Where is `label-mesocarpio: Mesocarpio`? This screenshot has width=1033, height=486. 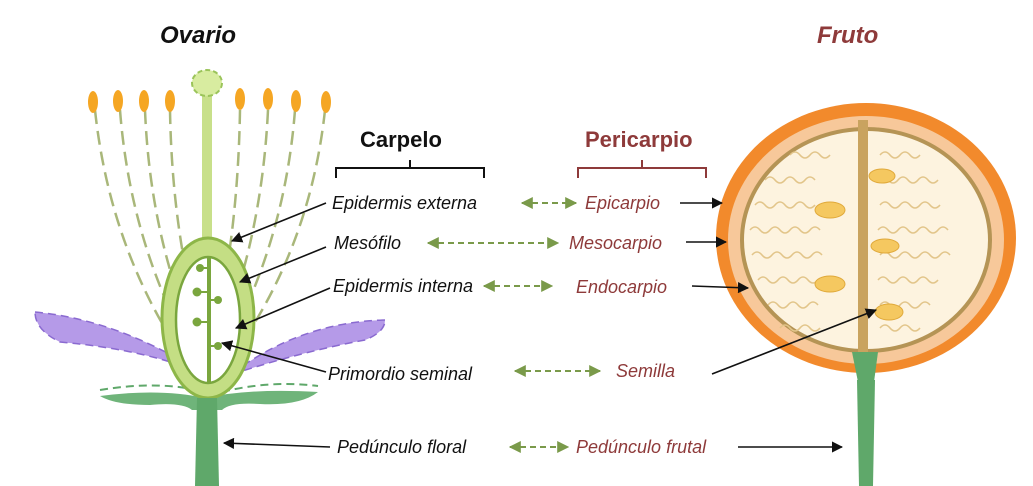
label-mesocarpio: Mesocarpio is located at coordinates (615, 243).